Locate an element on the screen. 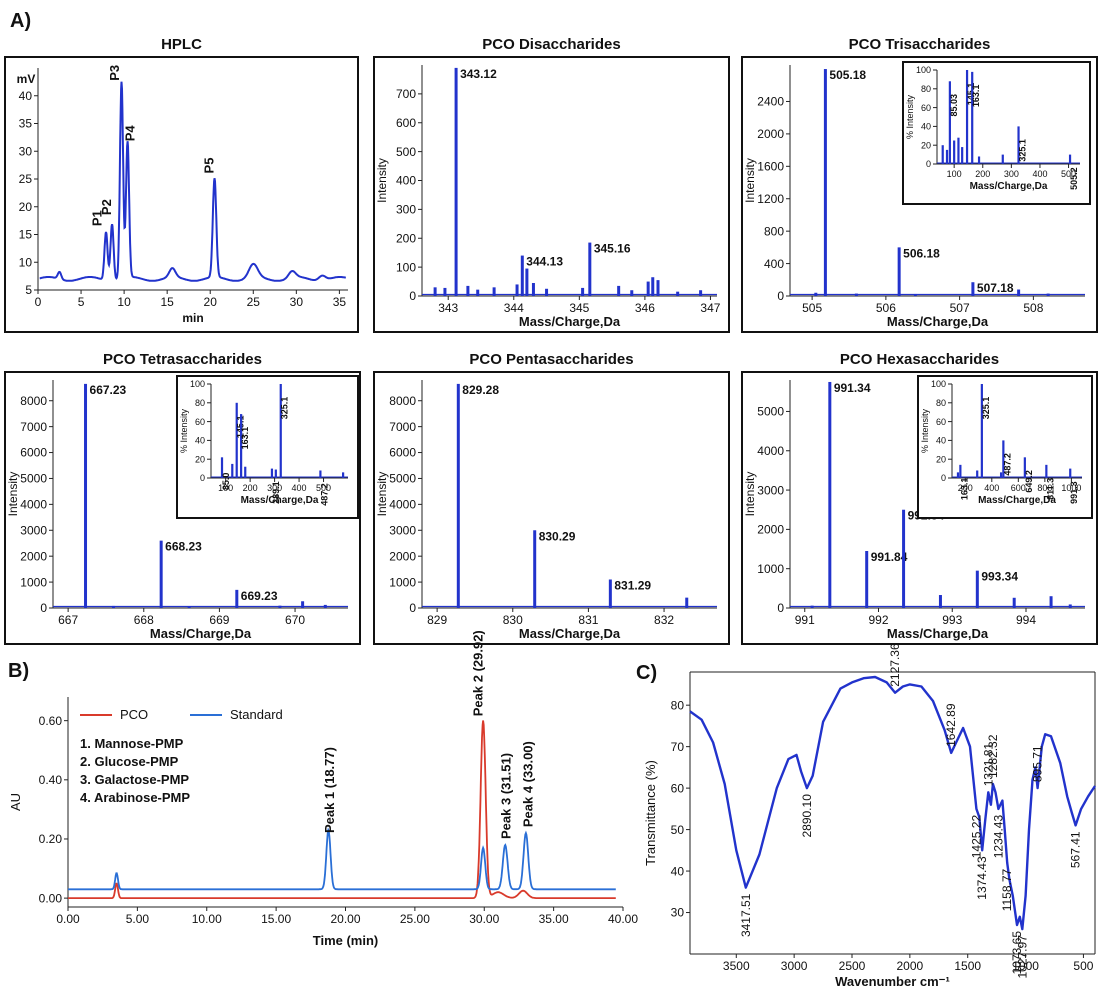 The width and height of the screenshot is (1104, 990). pentasacch-ylabel: Intensity is located at coordinates (382, 494).